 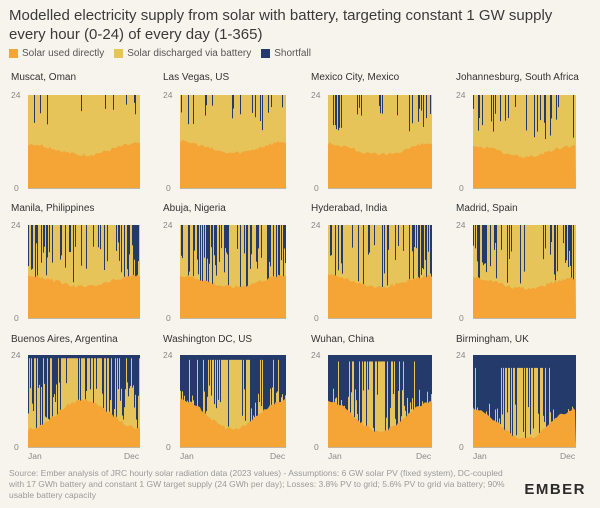 I want to click on panel-1: Las Vegas, US 24 0, so click(x=224, y=132).